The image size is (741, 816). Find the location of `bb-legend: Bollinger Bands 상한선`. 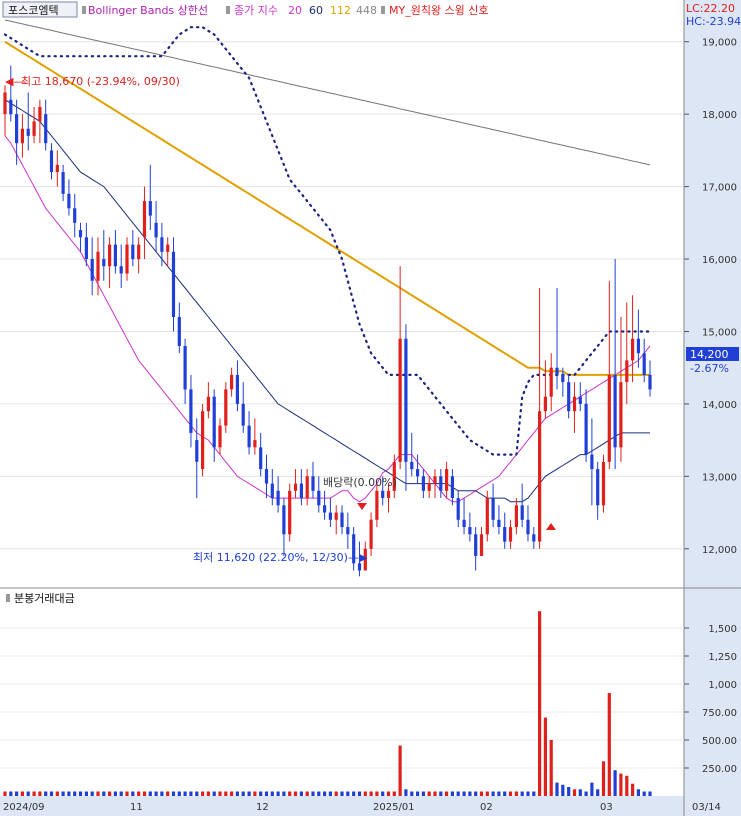

bb-legend: Bollinger Bands 상한선 is located at coordinates (148, 10).